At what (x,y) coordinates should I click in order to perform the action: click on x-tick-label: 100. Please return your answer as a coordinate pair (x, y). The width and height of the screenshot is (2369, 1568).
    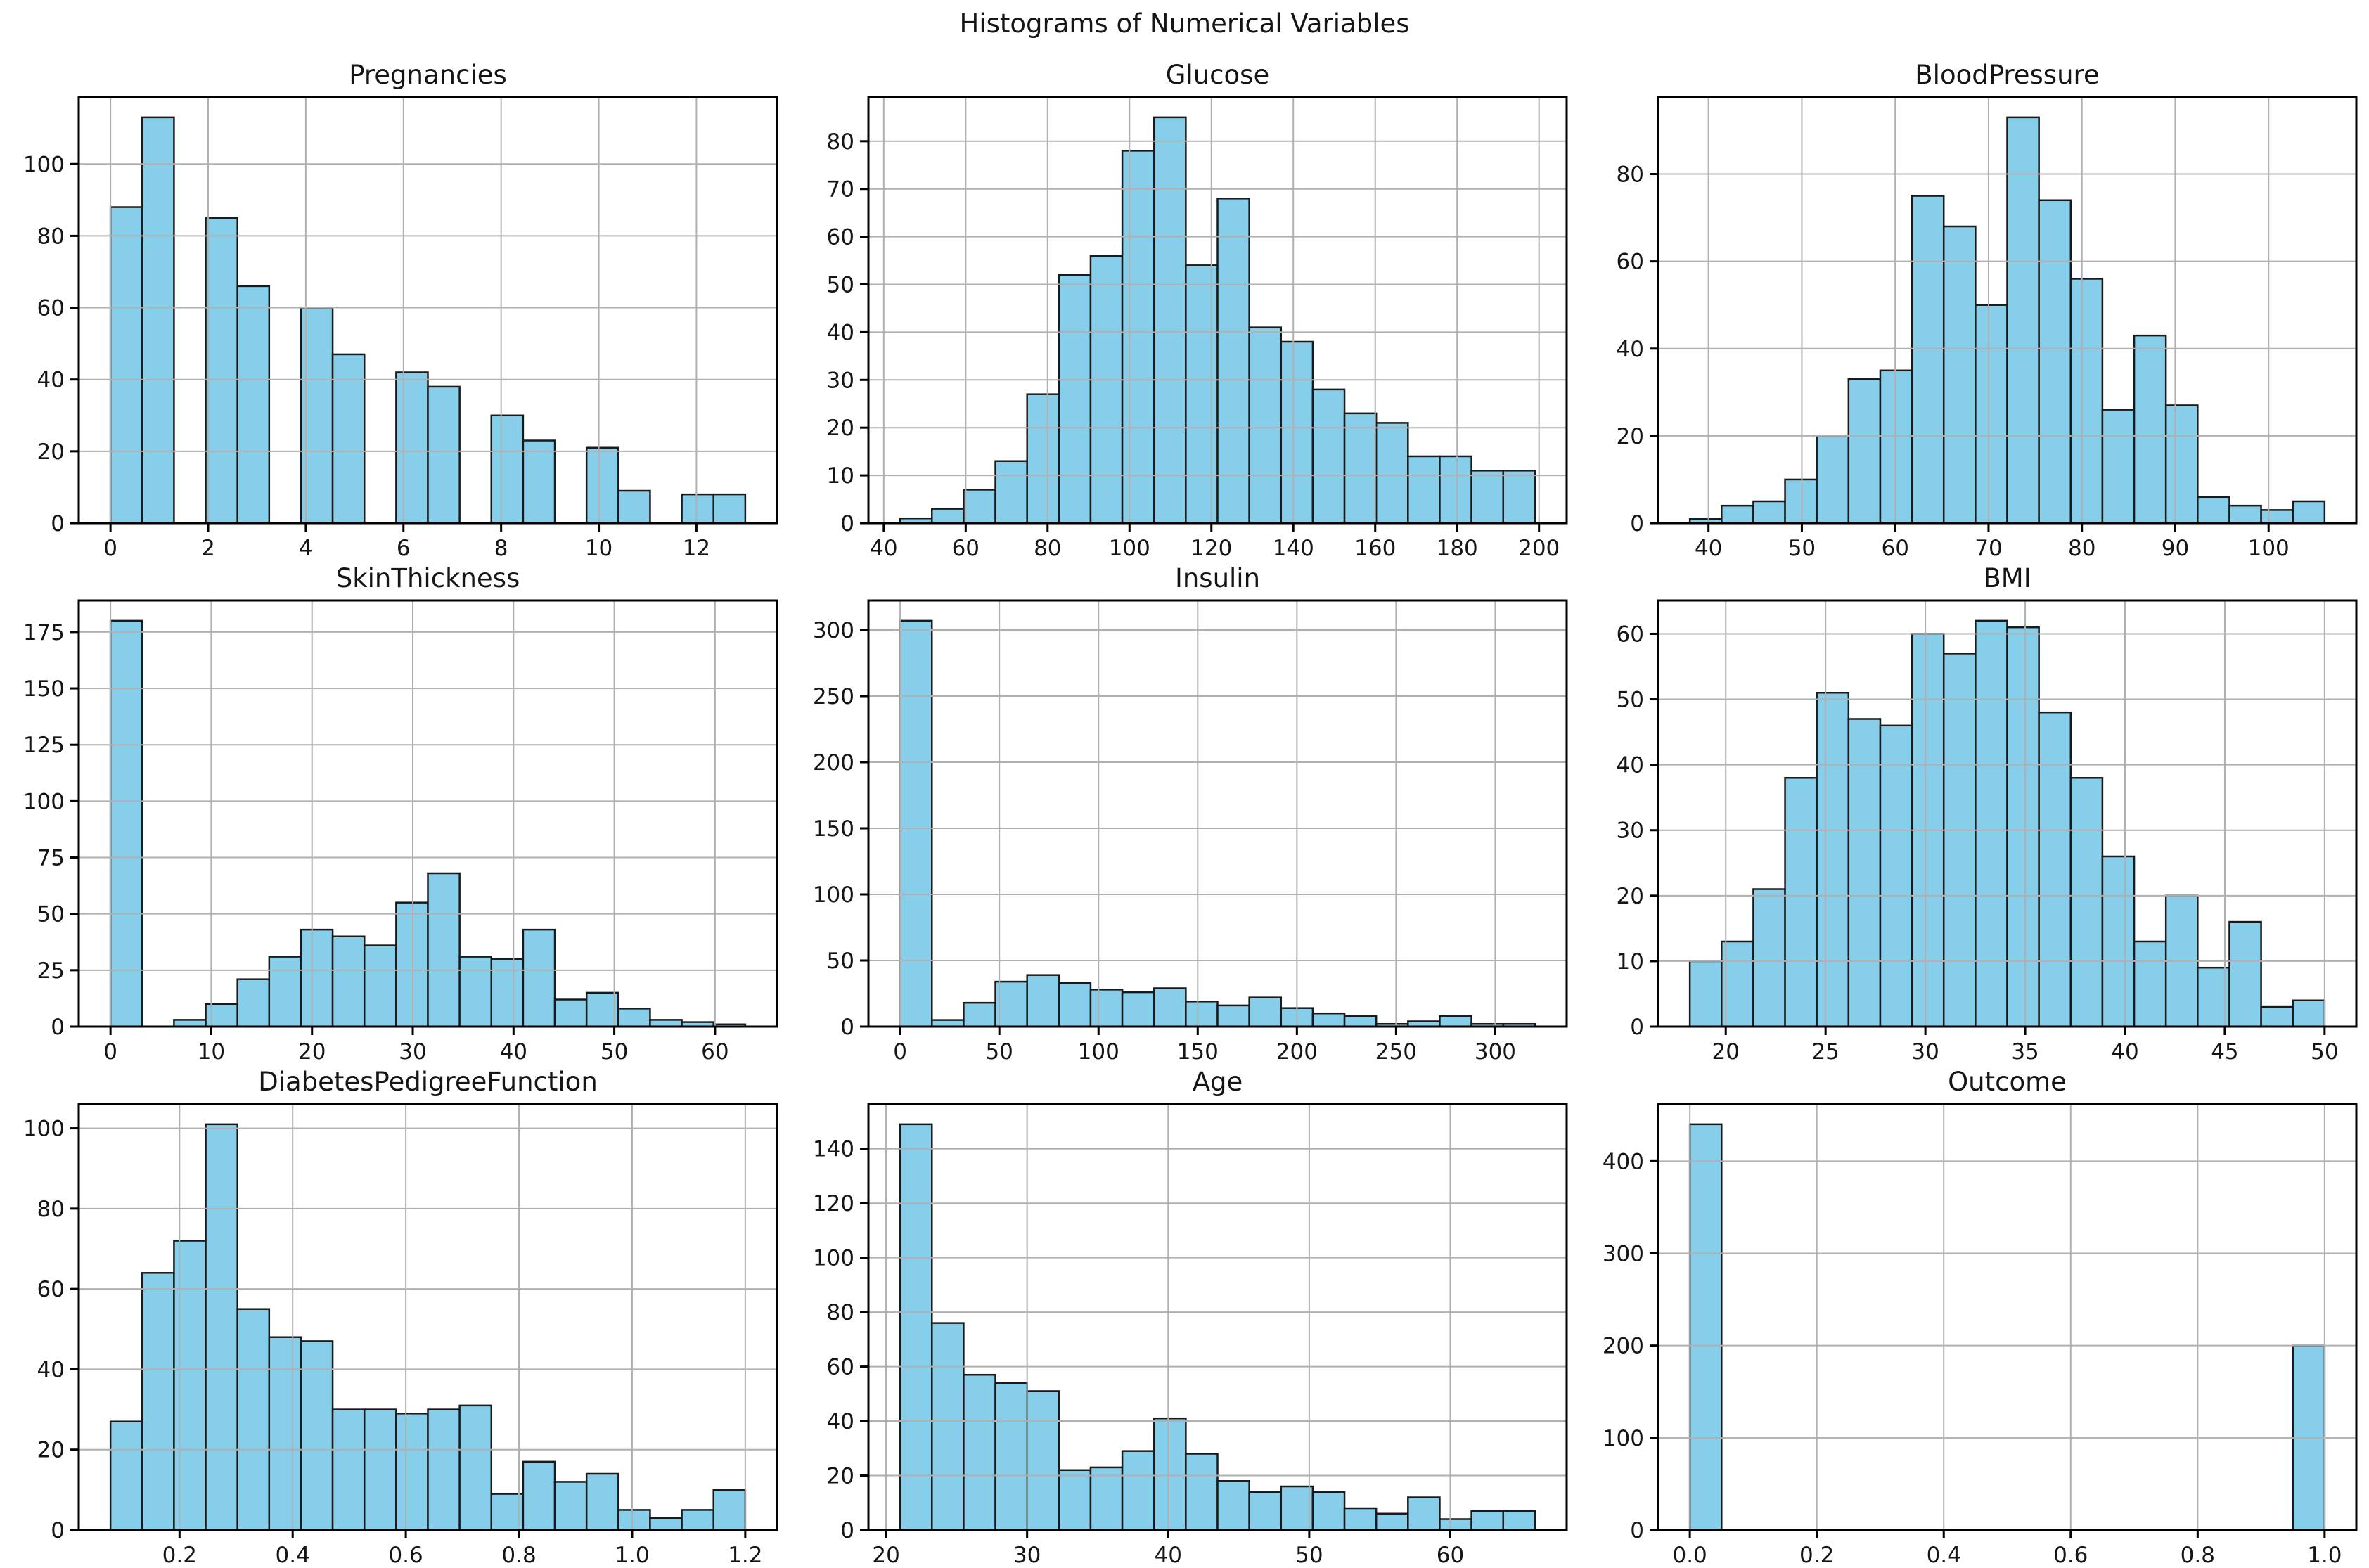
    Looking at the image, I should click on (2269, 548).